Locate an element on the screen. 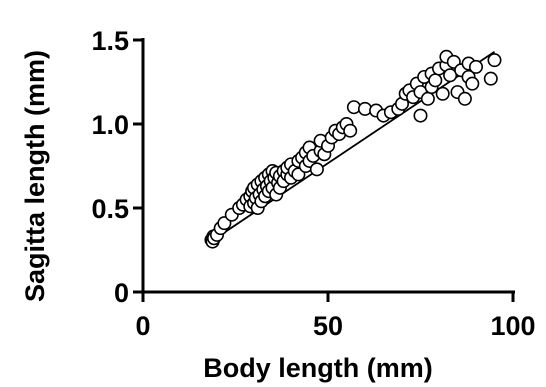  y-tick-label: 1.5 is located at coordinates (110, 41).